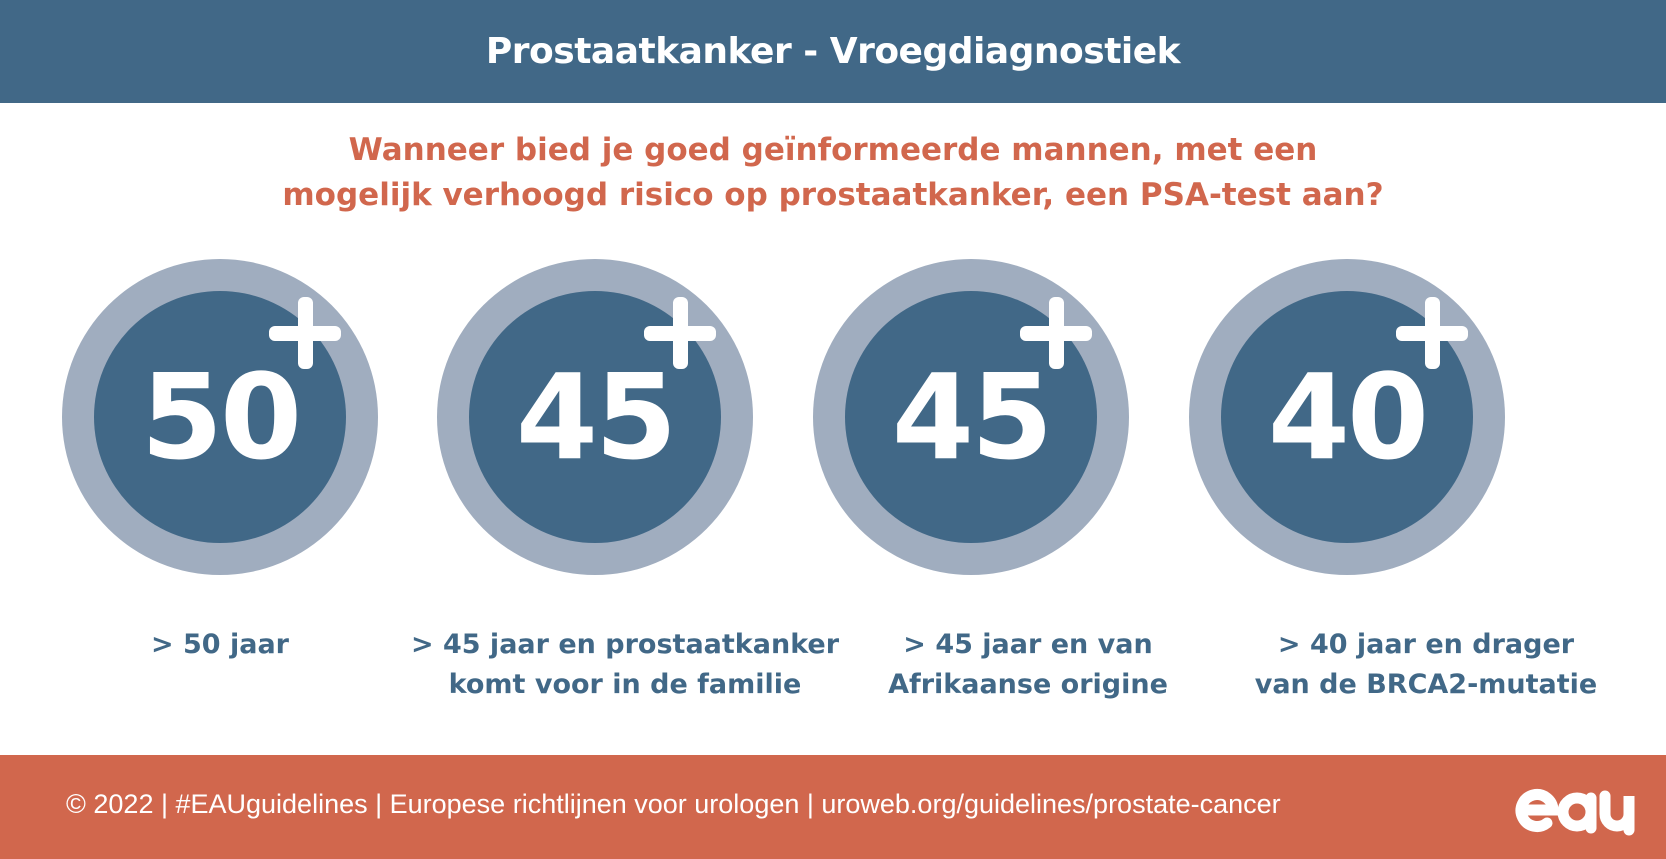 Image resolution: width=1666 pixels, height=859 pixels. I want to click on age-circle-40-brca2: 40, so click(1347, 417).